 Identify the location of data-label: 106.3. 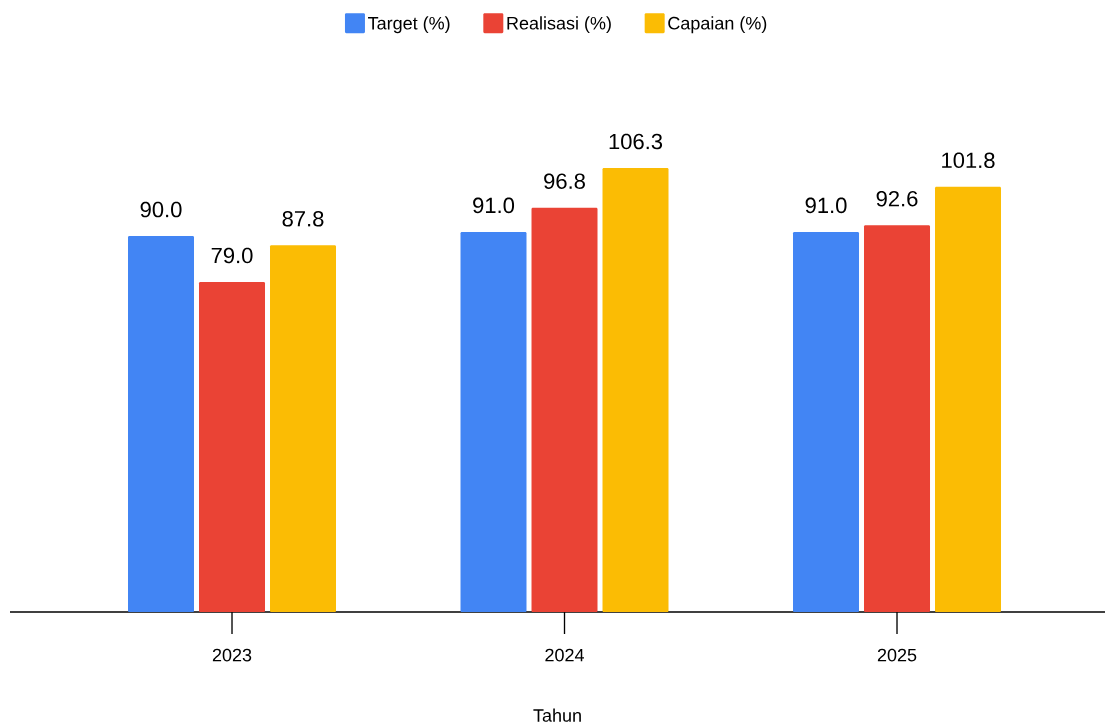
(636, 141).